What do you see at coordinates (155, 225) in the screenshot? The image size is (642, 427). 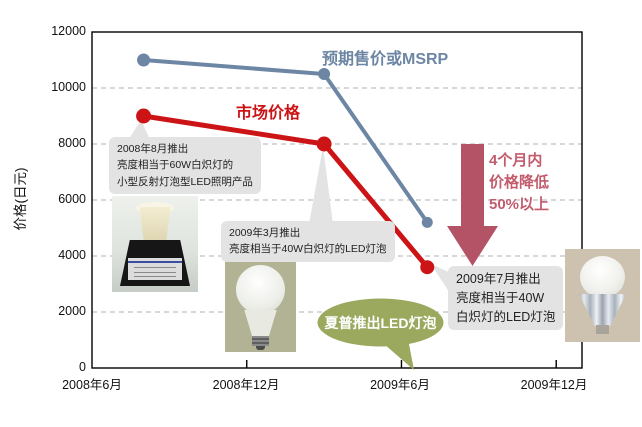 I see `reflector-bulb-body` at bounding box center [155, 225].